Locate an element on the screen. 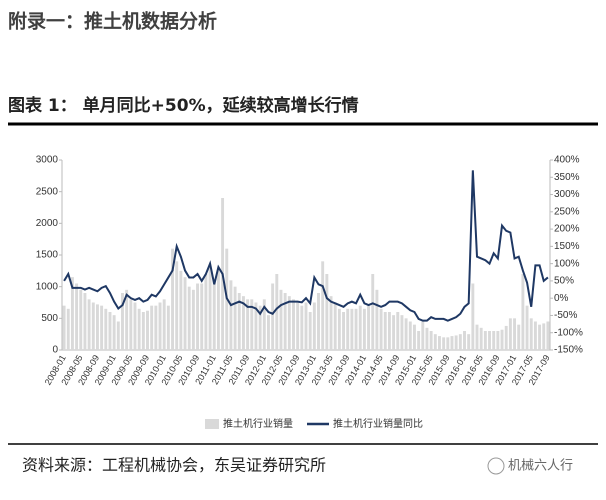 This screenshot has width=606, height=500. y-tick-label: 1500 is located at coordinates (47, 255).